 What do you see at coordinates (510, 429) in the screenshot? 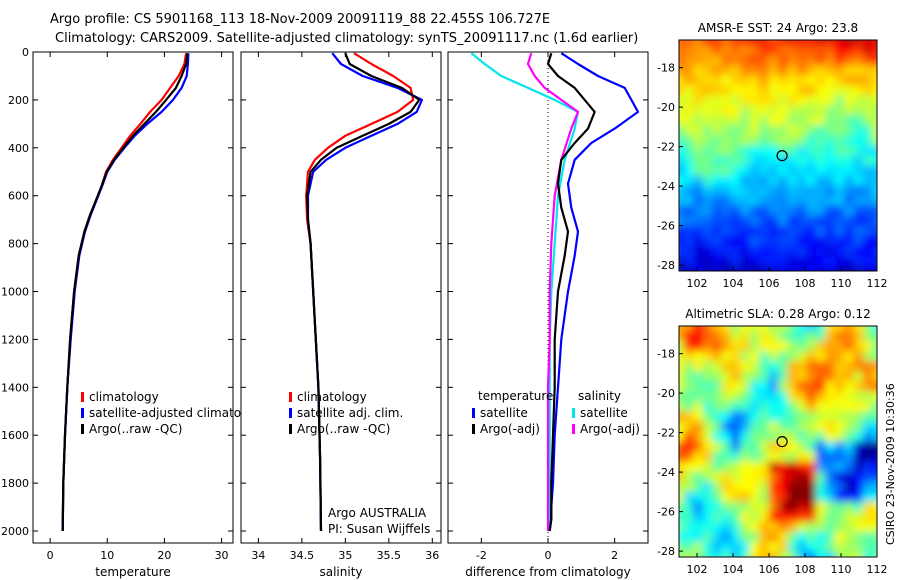
I see `legend-label: Argo(-adj)` at bounding box center [510, 429].